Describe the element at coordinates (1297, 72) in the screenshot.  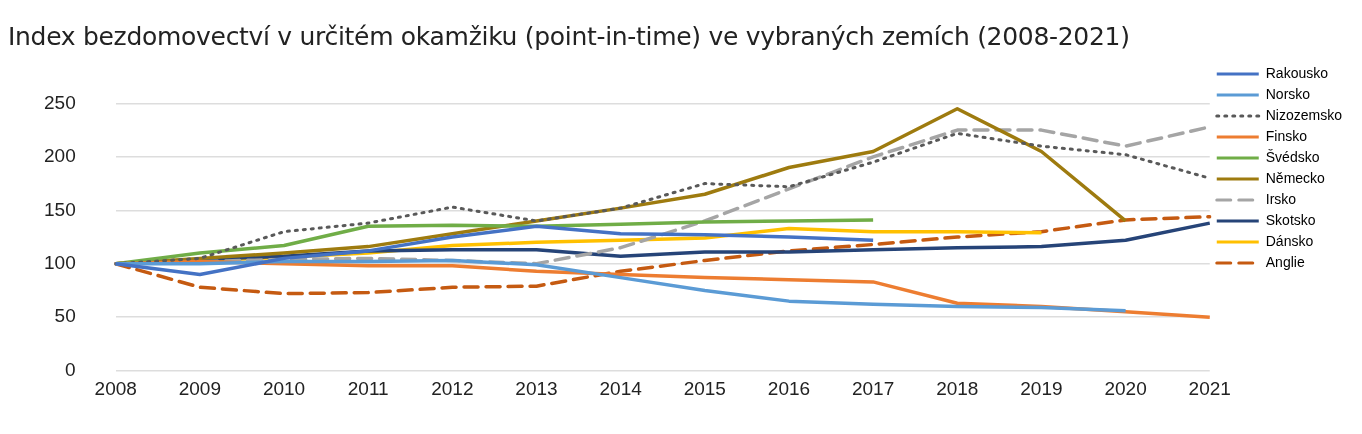
I see `legend-label: Rakousko` at that location.